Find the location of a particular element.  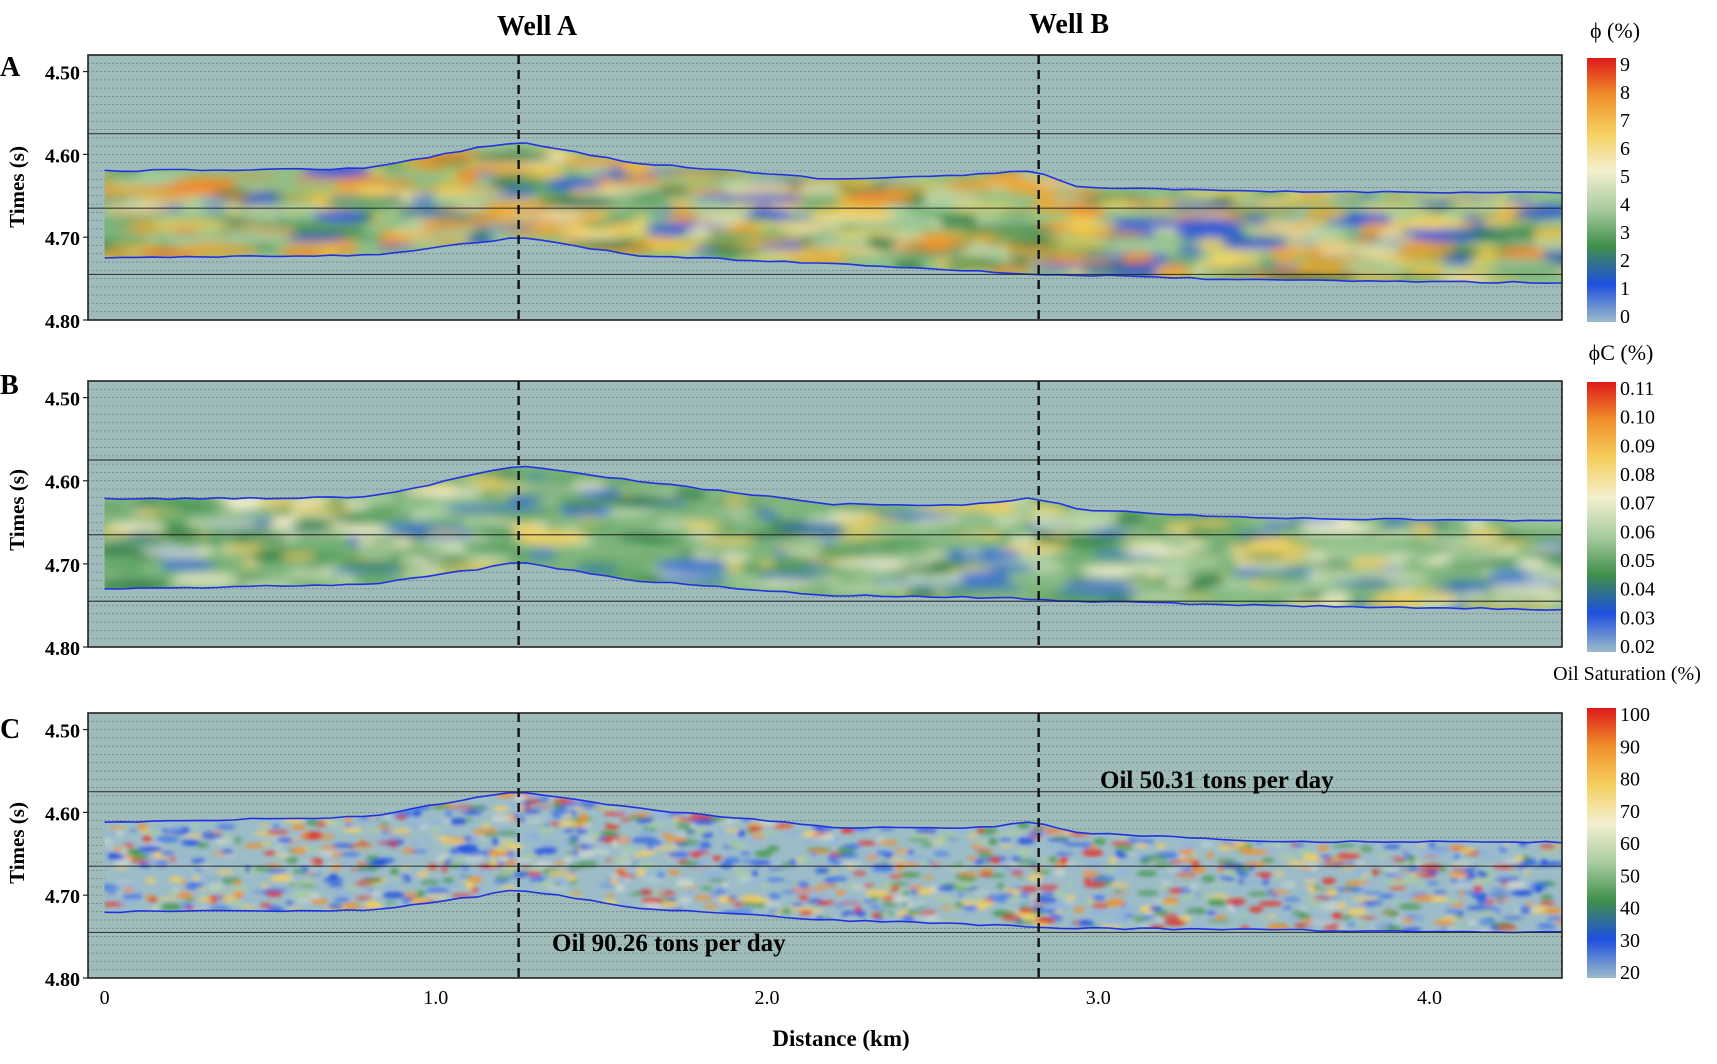

panel-letter-c: C is located at coordinates (10, 729).